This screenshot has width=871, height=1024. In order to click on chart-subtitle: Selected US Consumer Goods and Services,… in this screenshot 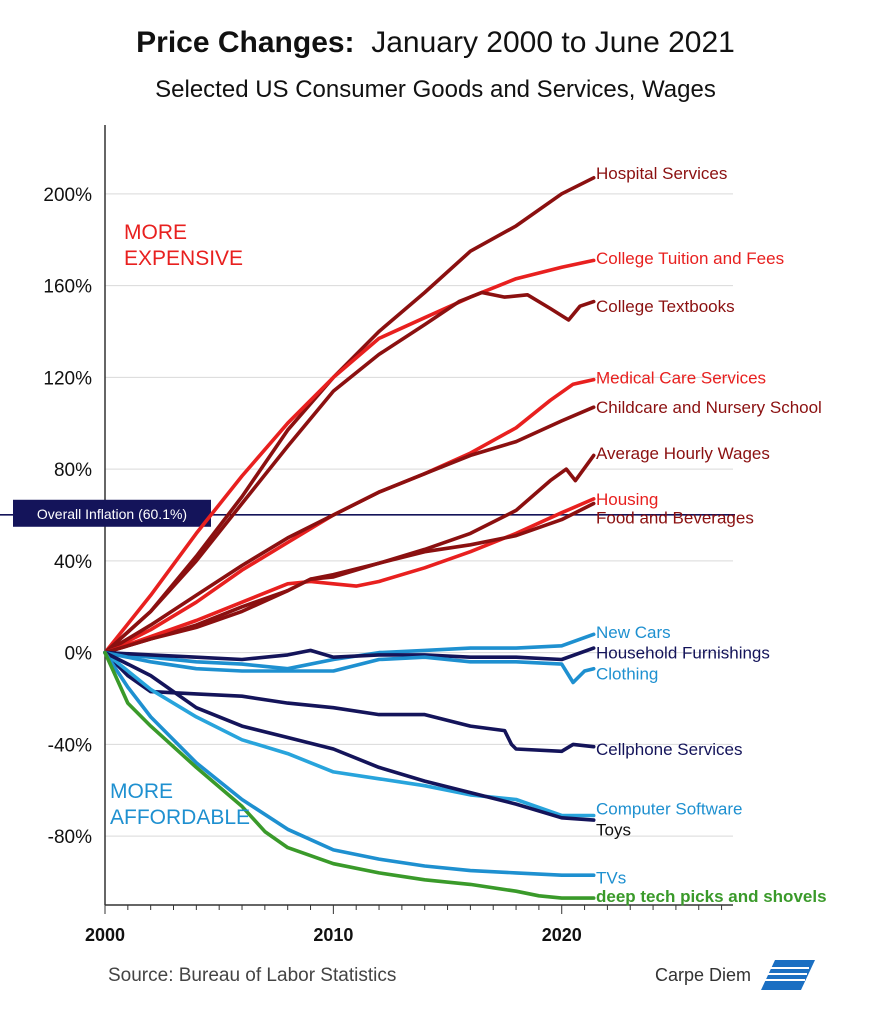, I will do `click(435, 89)`.